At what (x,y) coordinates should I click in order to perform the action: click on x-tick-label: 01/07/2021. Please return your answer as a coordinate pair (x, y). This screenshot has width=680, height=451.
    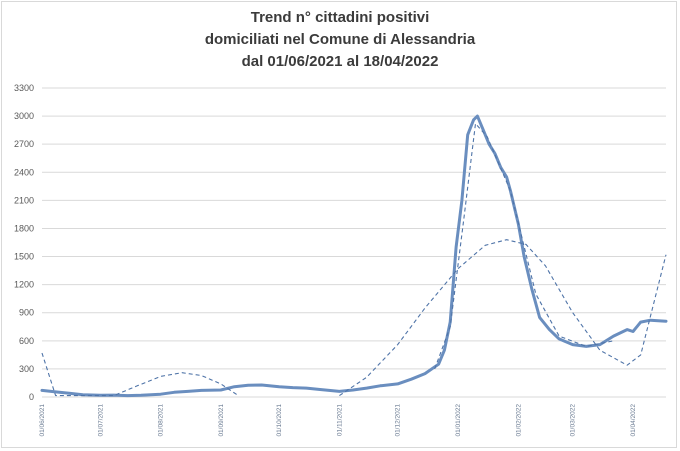
    Looking at the image, I should click on (100, 420).